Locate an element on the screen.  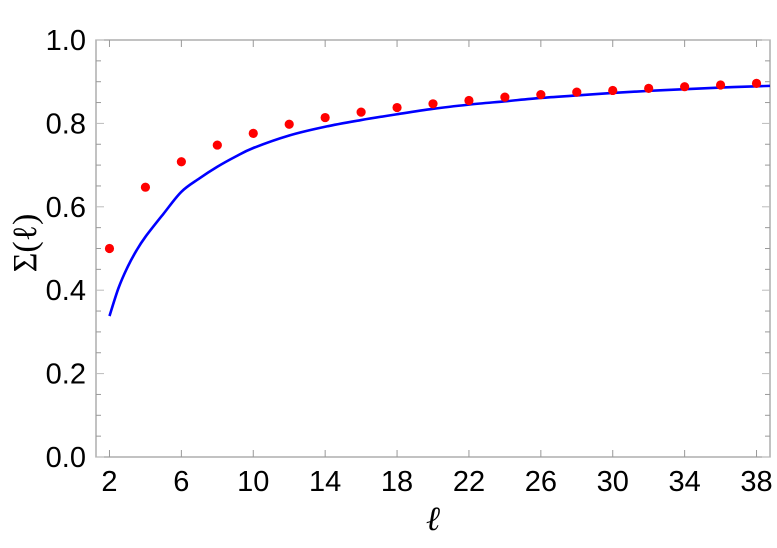
x-axis-label: ℓ is located at coordinates (433, 519).